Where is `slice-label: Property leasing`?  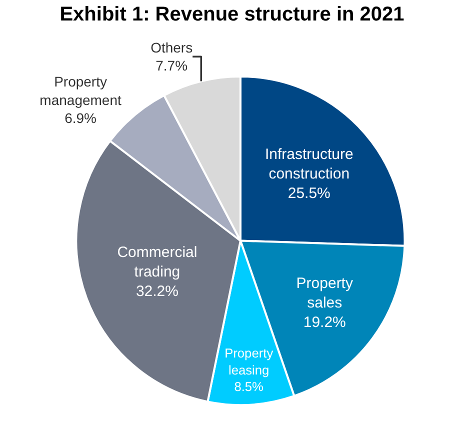 slice-label: Property leasing is located at coordinates (249, 362).